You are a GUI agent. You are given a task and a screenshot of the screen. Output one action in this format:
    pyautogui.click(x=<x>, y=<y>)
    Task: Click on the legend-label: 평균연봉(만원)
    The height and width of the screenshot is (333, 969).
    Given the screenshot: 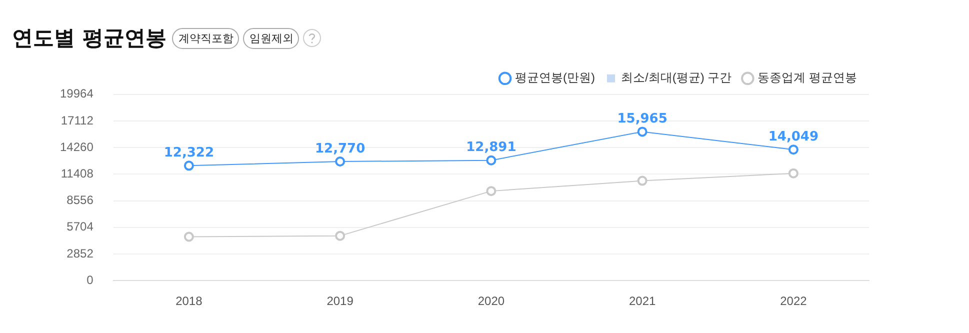 What is the action you would take?
    pyautogui.click(x=555, y=77)
    